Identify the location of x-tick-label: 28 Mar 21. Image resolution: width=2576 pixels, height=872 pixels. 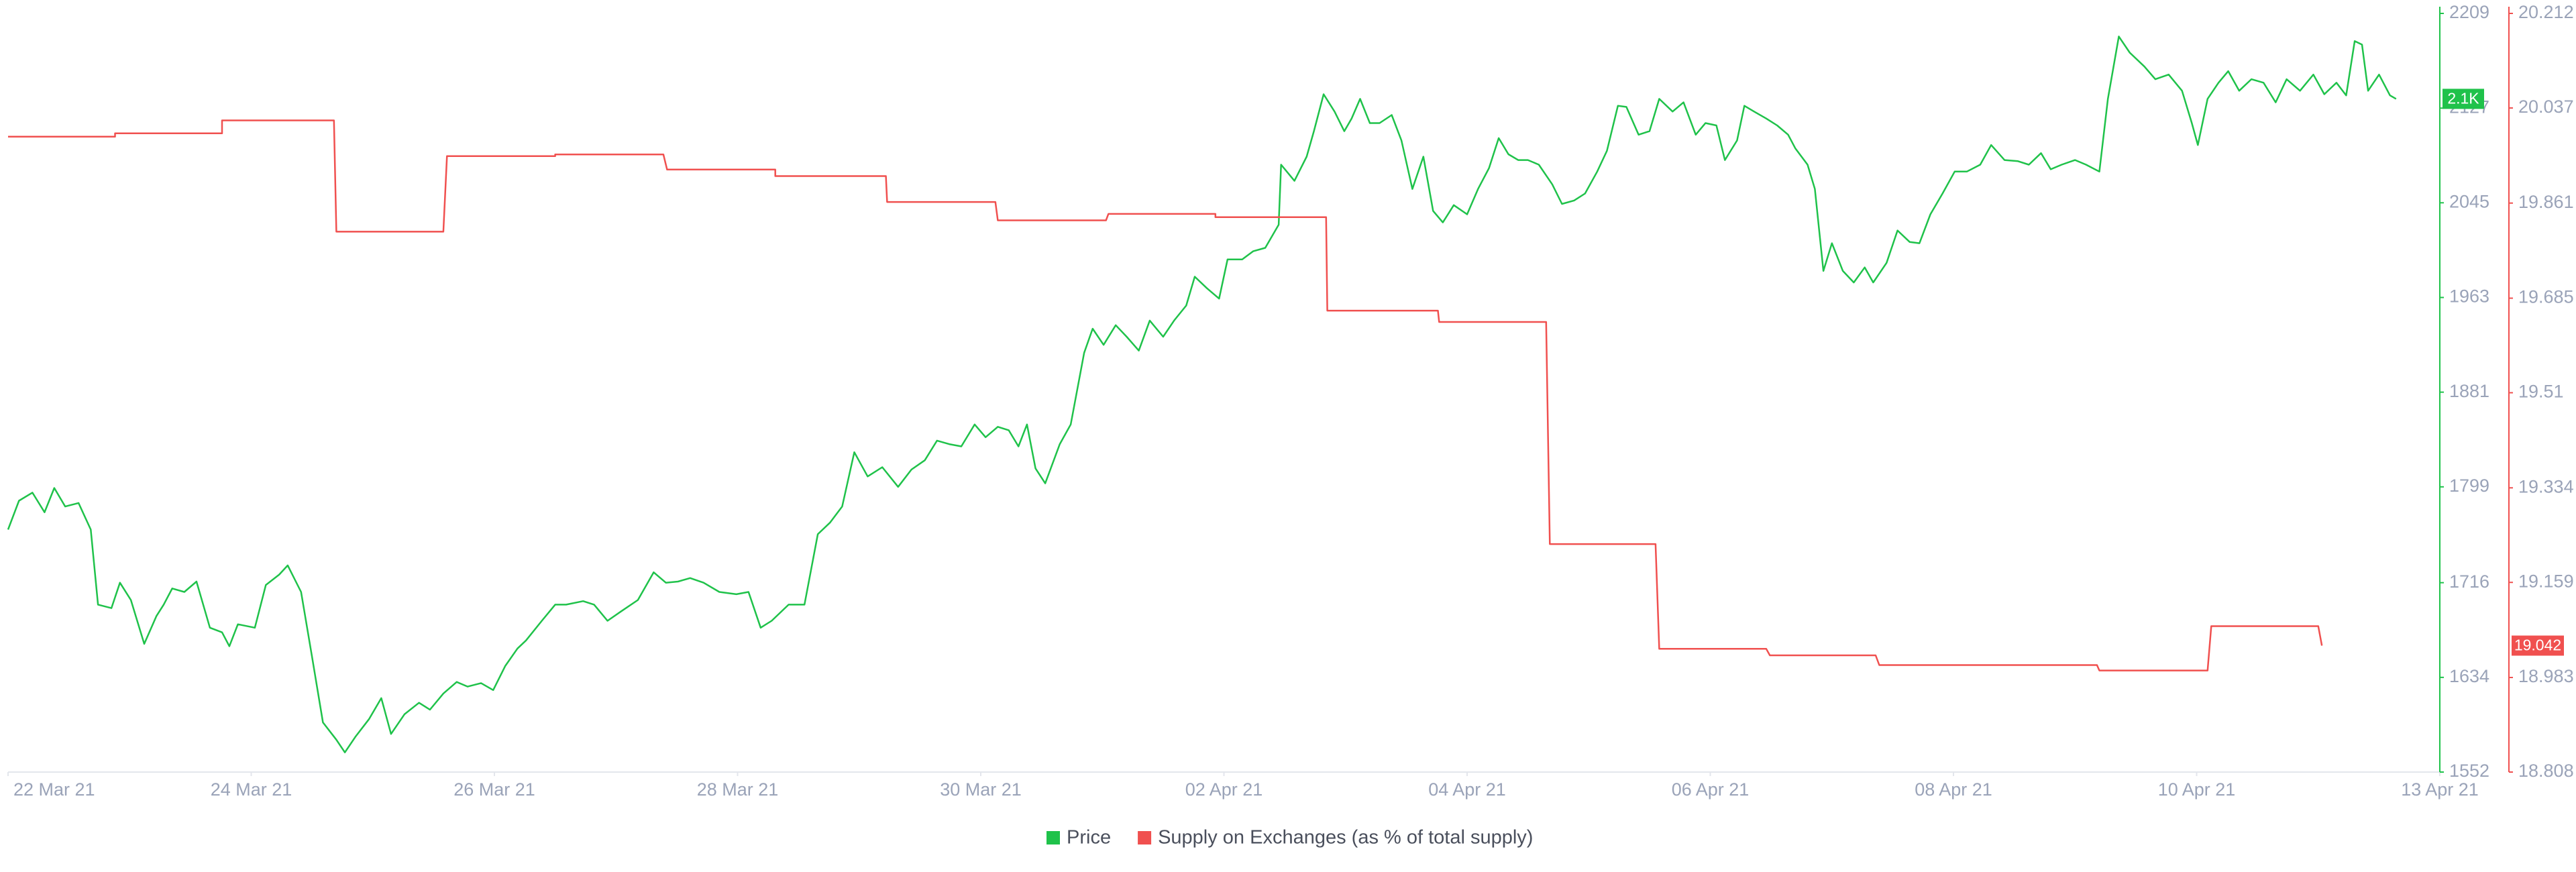
(738, 790).